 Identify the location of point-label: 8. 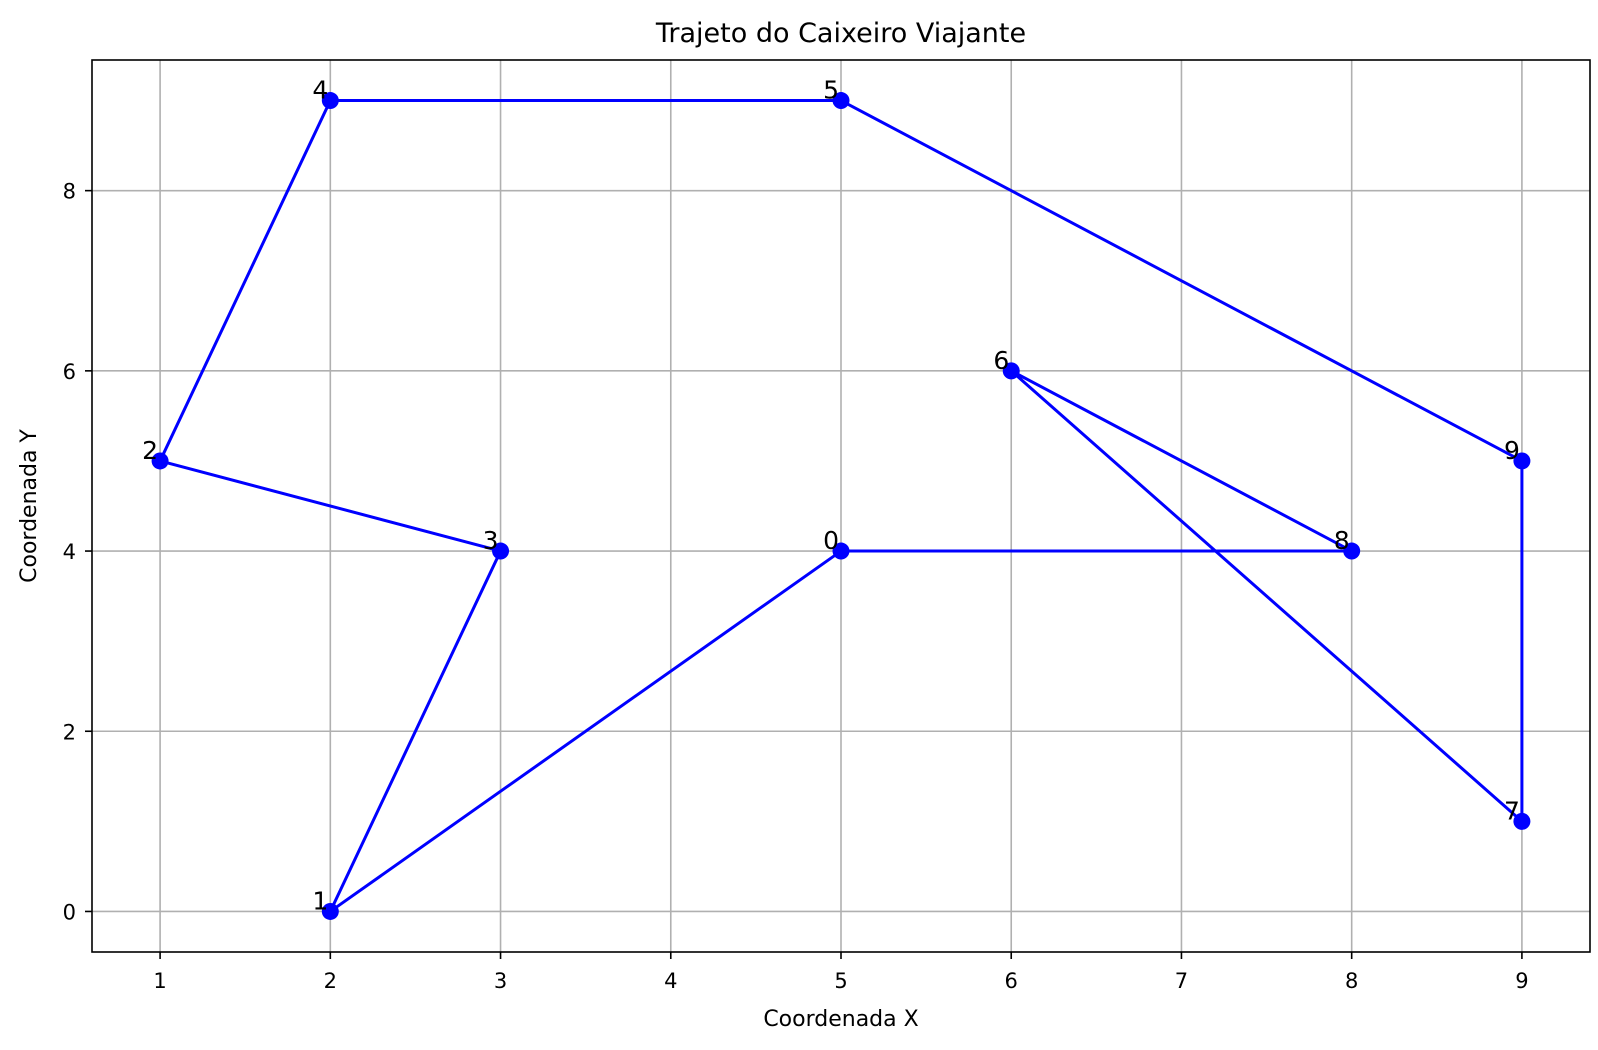
(1342, 540).